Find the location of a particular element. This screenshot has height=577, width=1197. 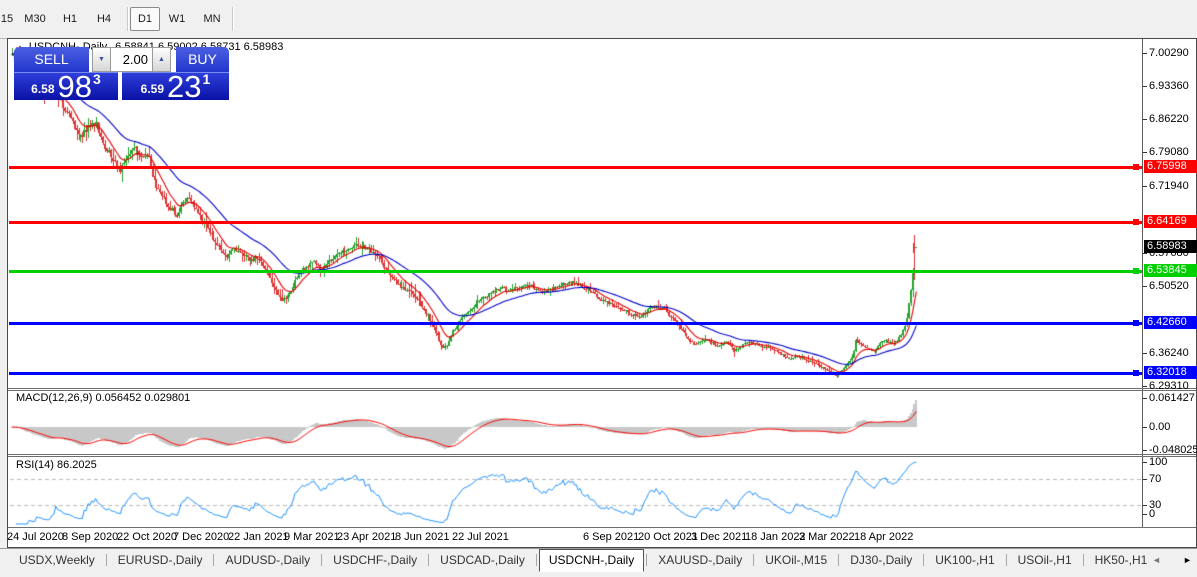

volume-decrease-button: ▼ is located at coordinates (101, 59).